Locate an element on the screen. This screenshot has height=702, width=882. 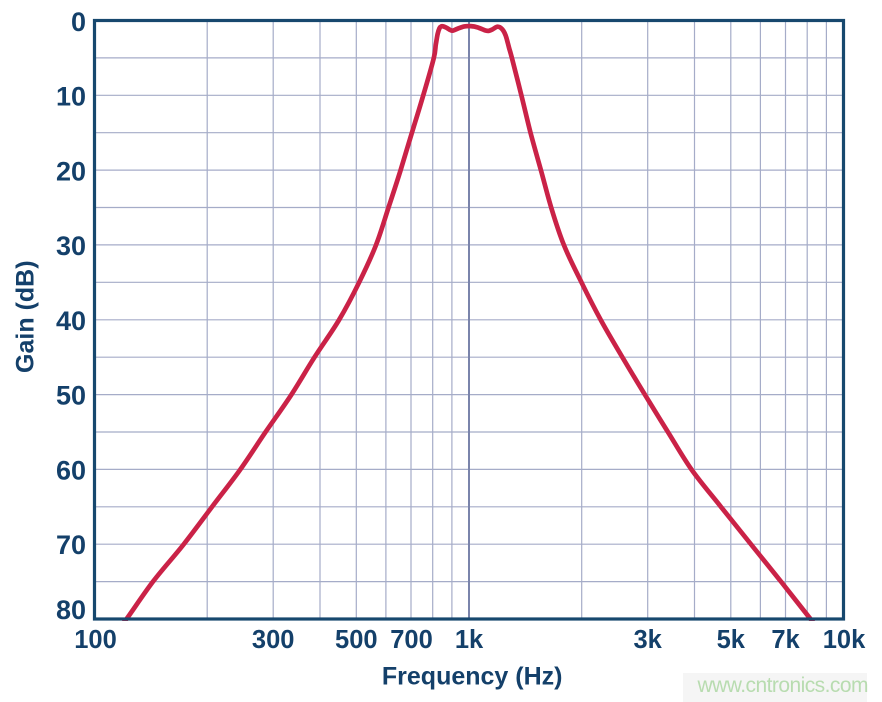
svg-text: 10k is located at coordinates (844, 640).